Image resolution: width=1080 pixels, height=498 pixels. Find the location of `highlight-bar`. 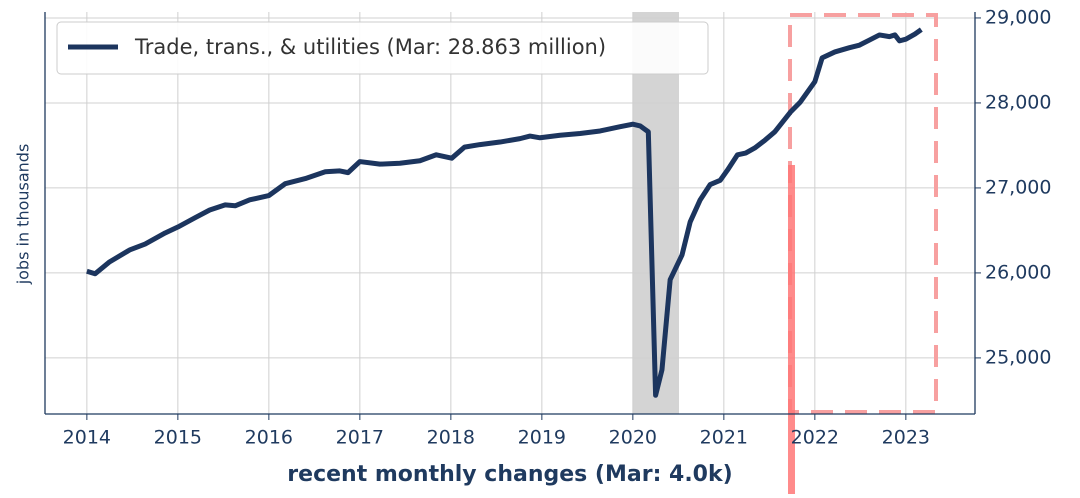

highlight-bar is located at coordinates (791, 329).